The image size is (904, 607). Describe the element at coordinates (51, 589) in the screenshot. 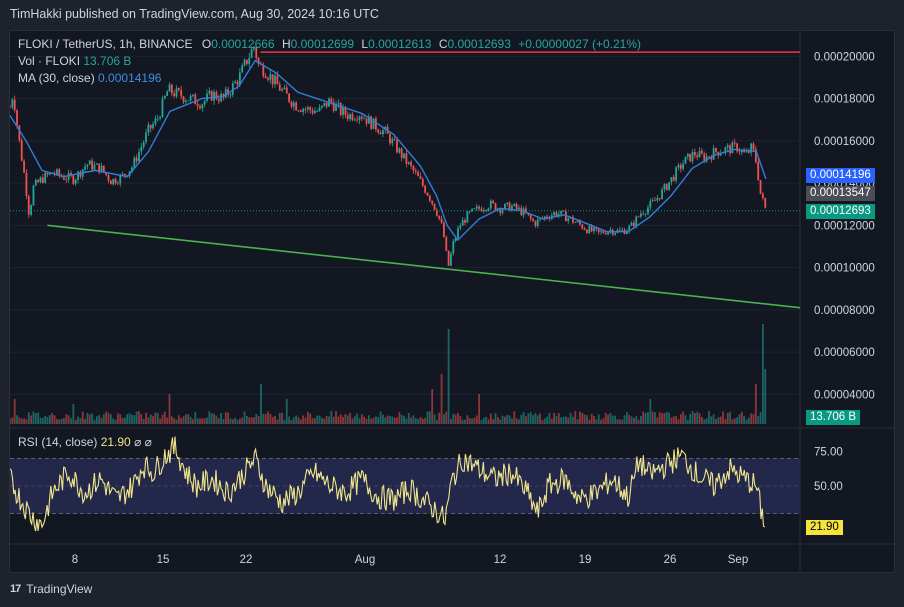

I see `footer-brand: 17 TradingView` at that location.